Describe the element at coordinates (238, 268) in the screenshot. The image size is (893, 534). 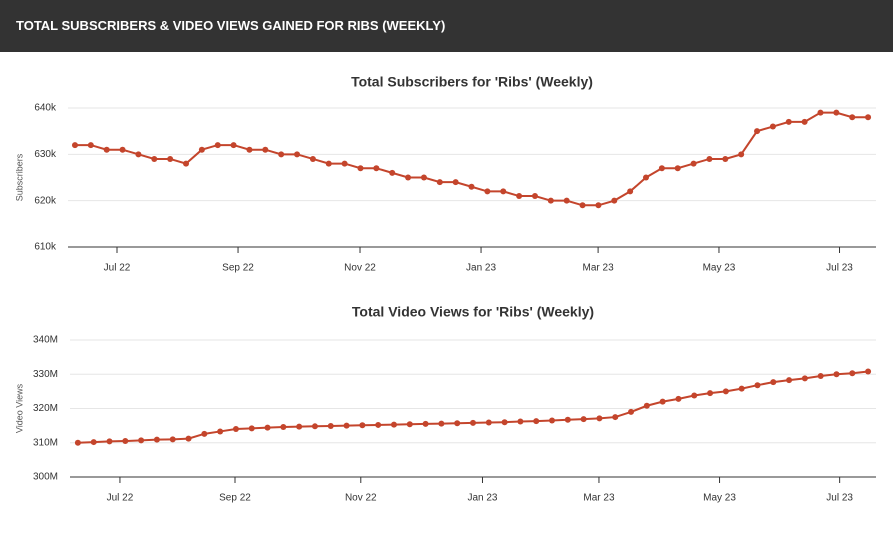
I see `x-tick-label: Sep 22` at that location.